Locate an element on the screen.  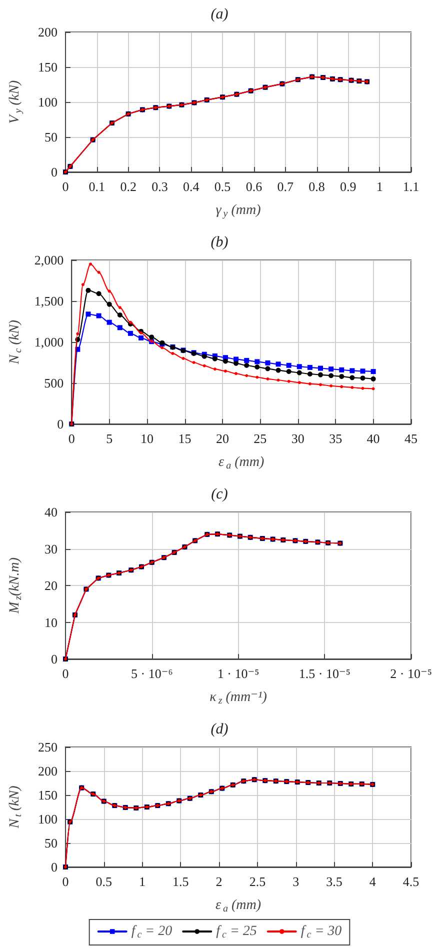
x-tick-label: 1 · 10⁻⁵ is located at coordinates (238, 673).